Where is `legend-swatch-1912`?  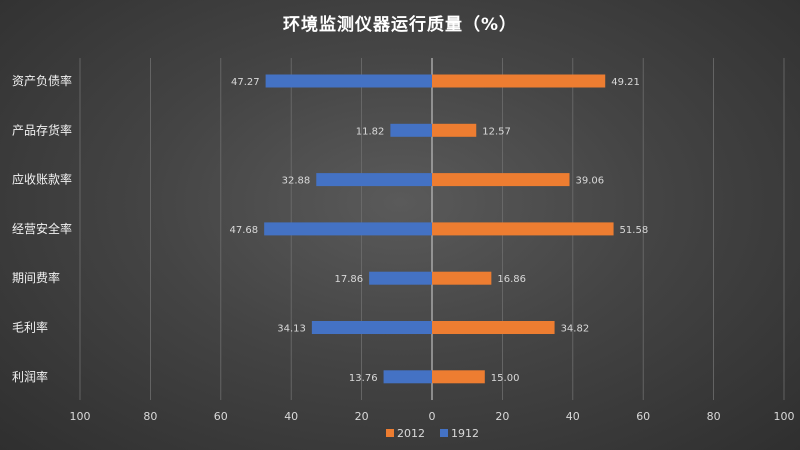 legend-swatch-1912 is located at coordinates (444, 433).